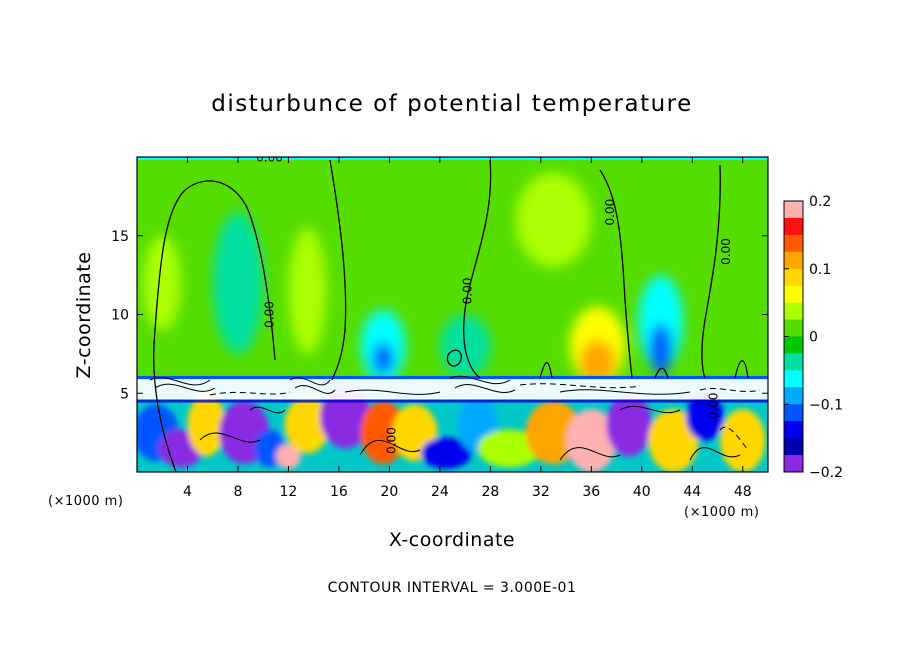 This screenshot has height=654, width=904. What do you see at coordinates (826, 405) in the screenshot?
I see `colorbar-tick-label: −0.1` at bounding box center [826, 405].